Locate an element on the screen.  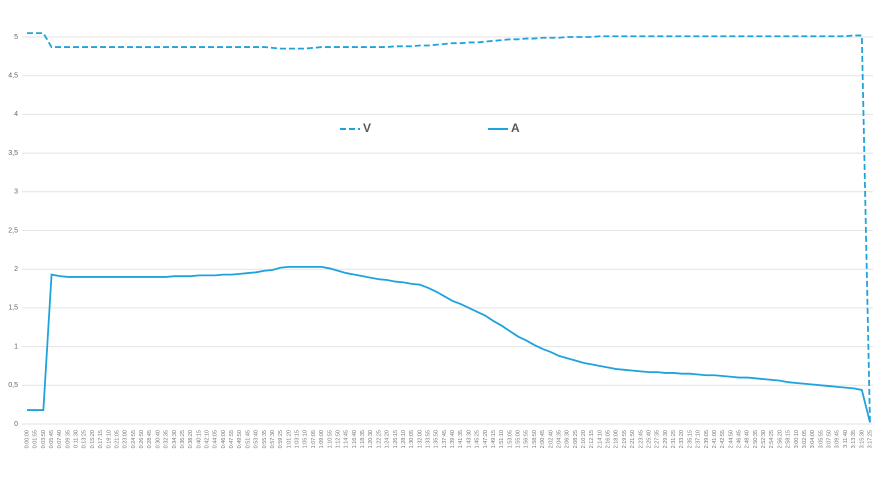
x-tick-label: 1:49:15 is located at coordinates (494, 439).